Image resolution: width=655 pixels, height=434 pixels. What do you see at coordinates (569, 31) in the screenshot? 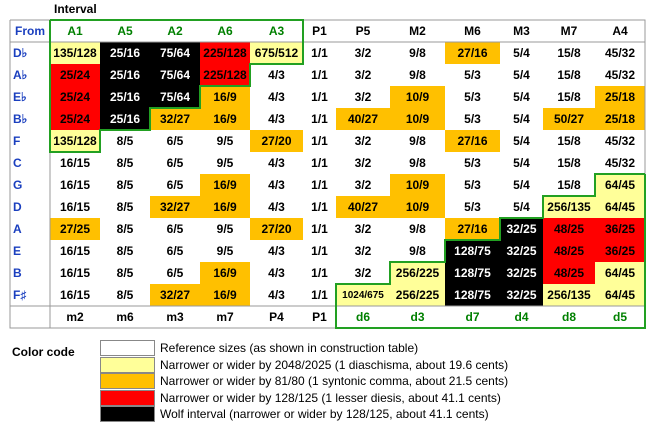
I see `column-header: M7` at bounding box center [569, 31].